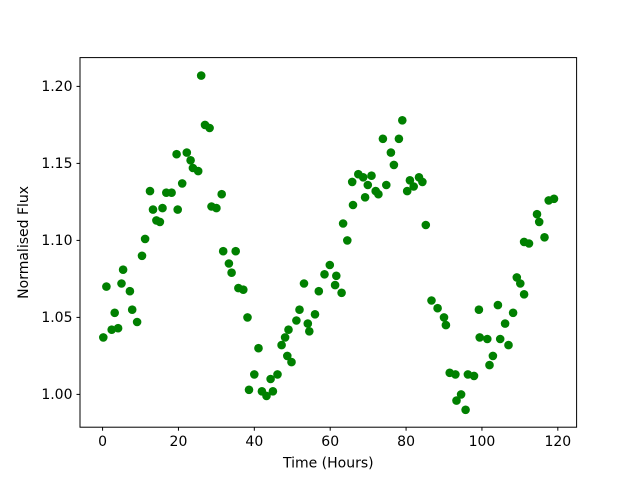  What do you see at coordinates (179, 442) in the screenshot?
I see `x-tick-label: 20` at bounding box center [179, 442].